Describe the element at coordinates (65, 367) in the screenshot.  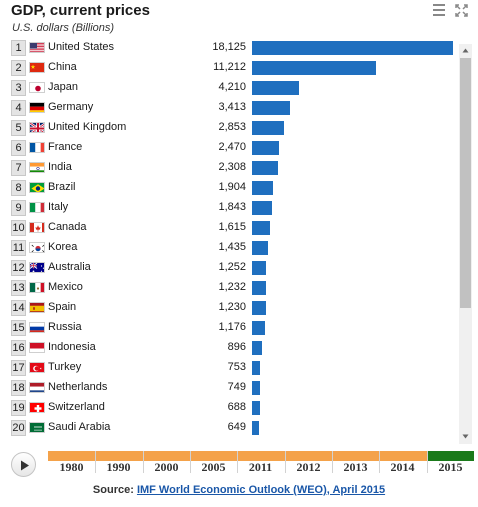
I see `country-name: Turkey` at that location.